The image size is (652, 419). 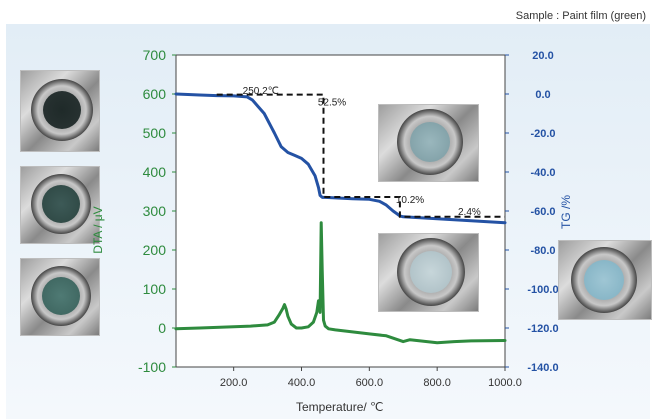 I want to click on annotation-label: 2.4%, so click(x=469, y=212).